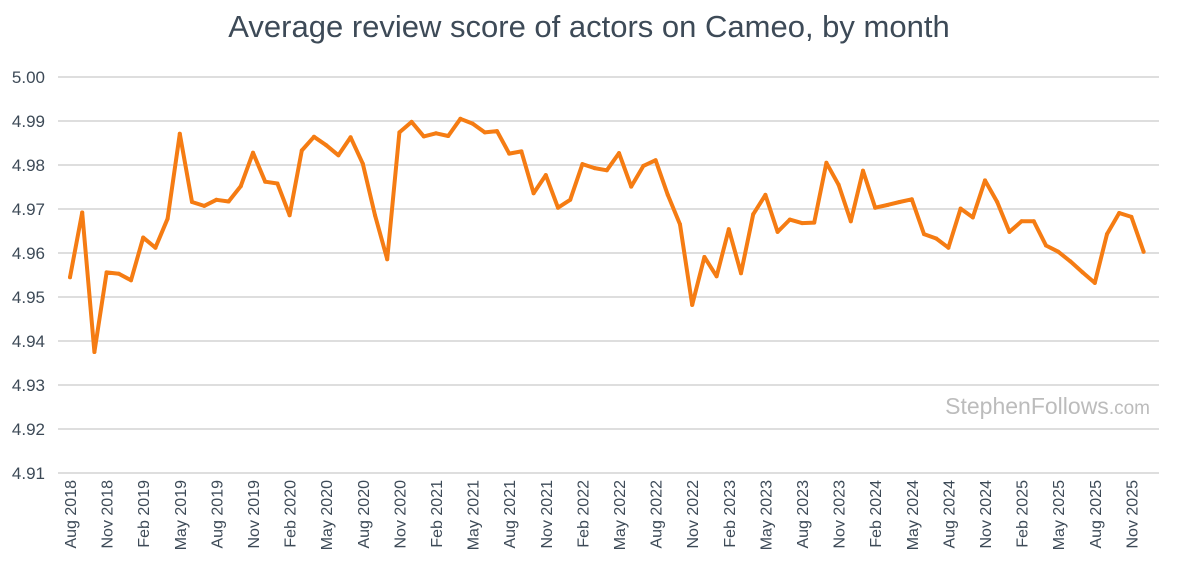  Describe the element at coordinates (583, 514) in the screenshot. I see `x-tick-label: Feb 2022` at that location.